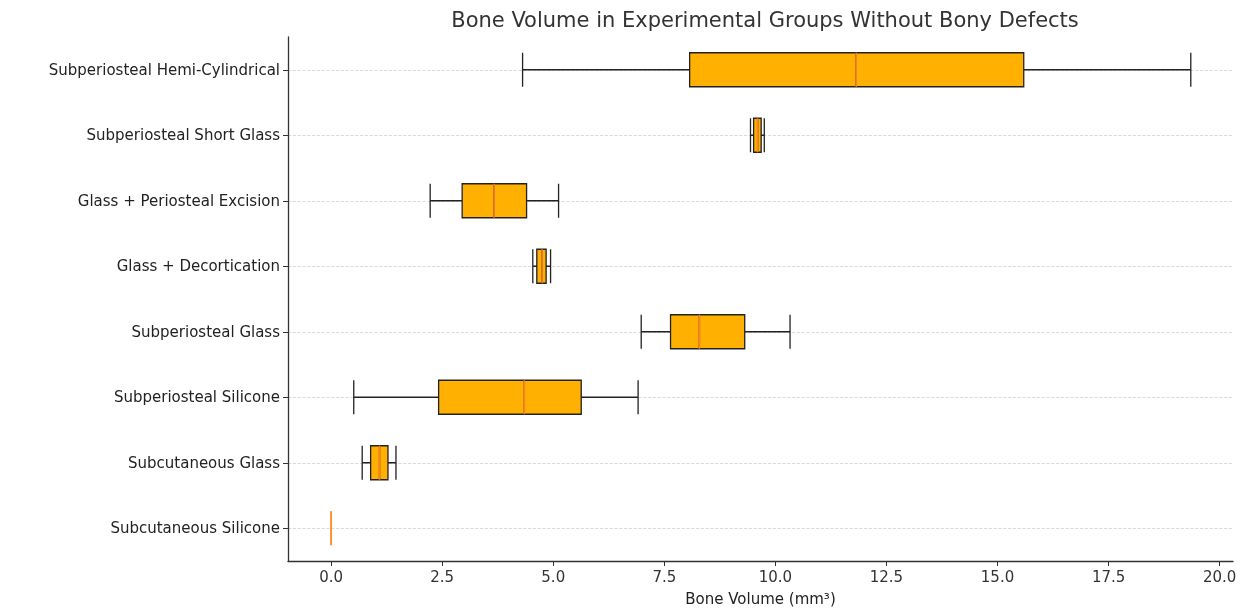 The height and width of the screenshot is (611, 1248). Describe the element at coordinates (1108, 576) in the screenshot. I see `x-tick-label: 17.5` at that location.